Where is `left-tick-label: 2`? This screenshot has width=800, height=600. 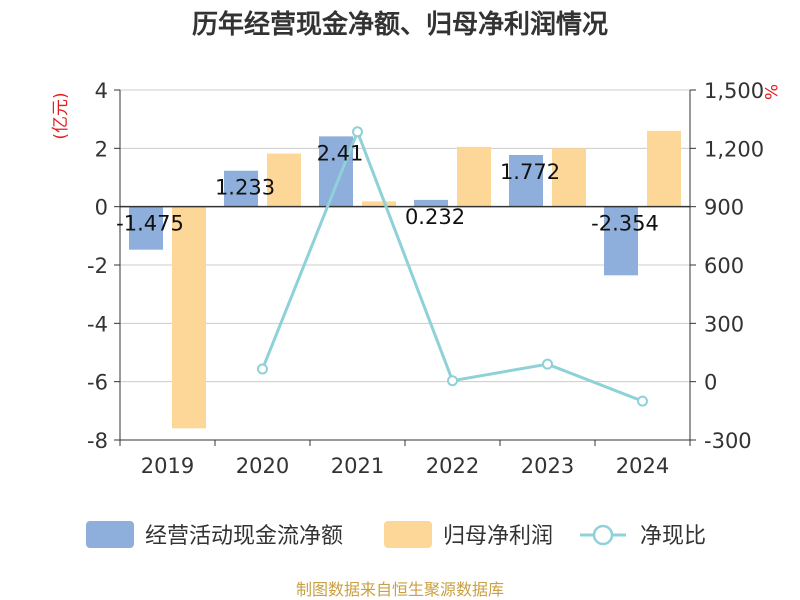 left-tick-label: 2 is located at coordinates (101, 149).